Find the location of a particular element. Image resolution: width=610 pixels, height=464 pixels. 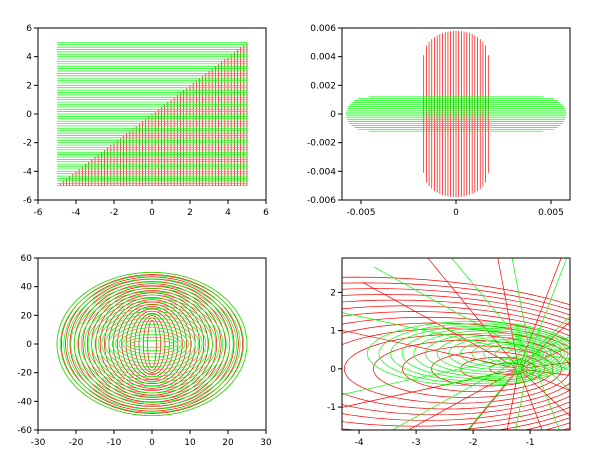

y-tick-label: 0.002 is located at coordinates (323, 86).